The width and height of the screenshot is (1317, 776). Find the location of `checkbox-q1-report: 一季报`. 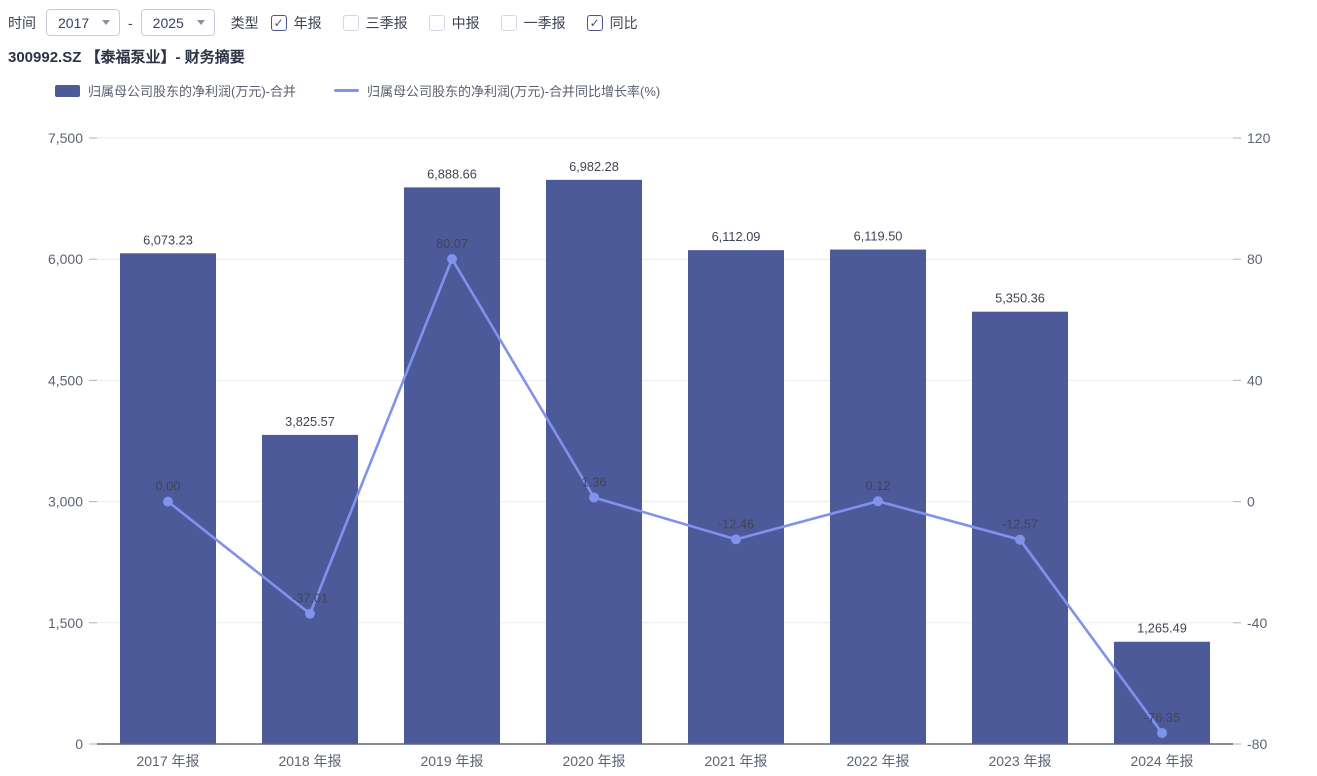

checkbox-q1-report: 一季报 is located at coordinates (533, 23).